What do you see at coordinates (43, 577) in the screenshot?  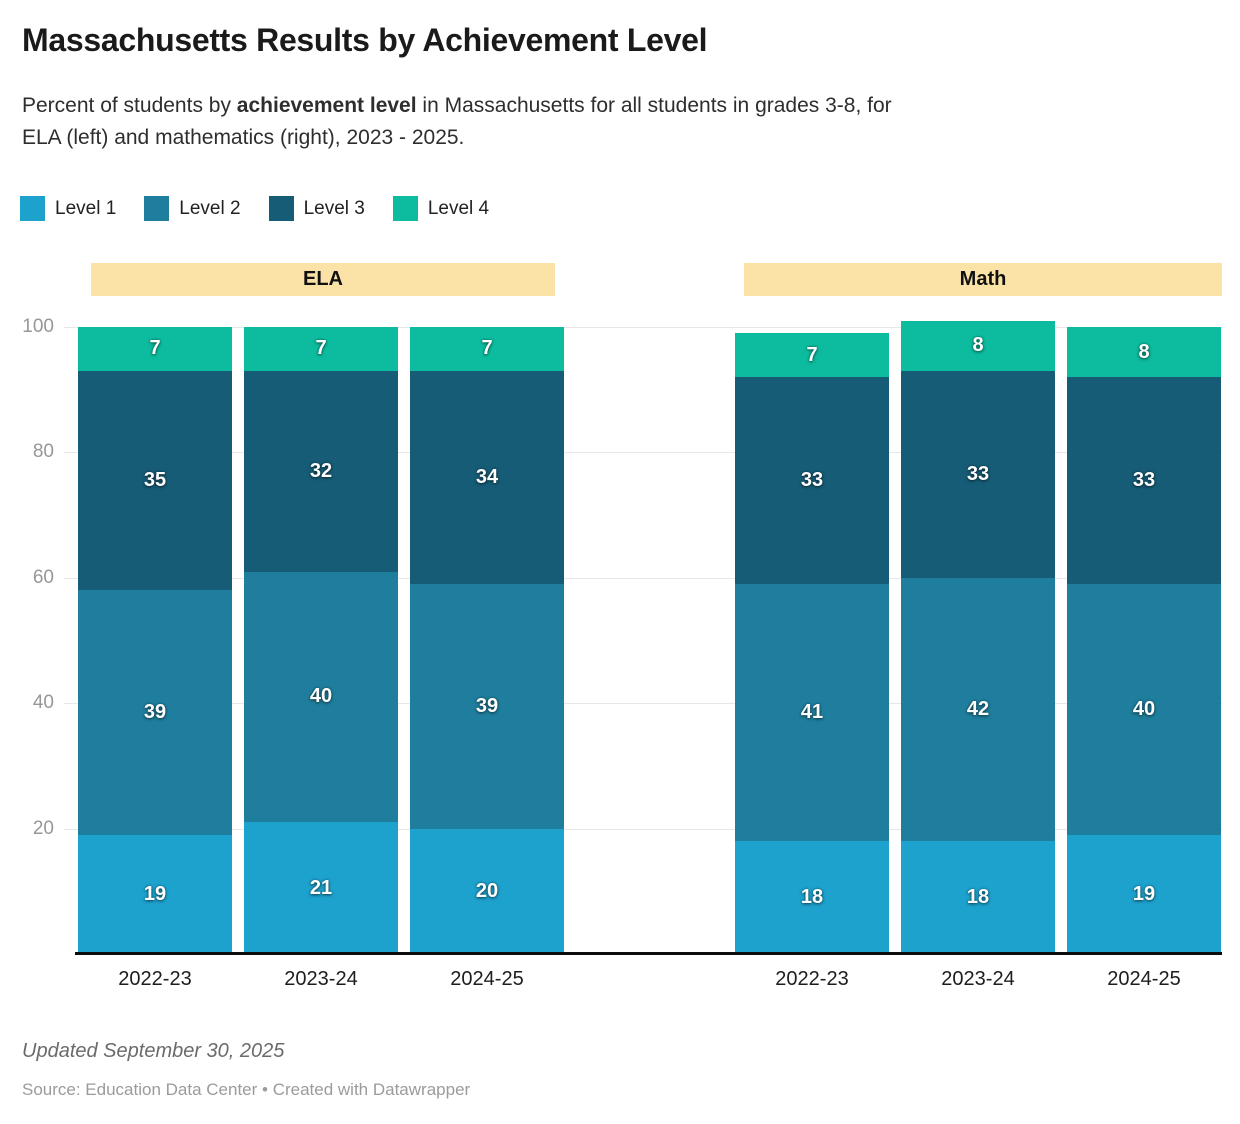 I see `y-axis-label-60: 60` at bounding box center [43, 577].